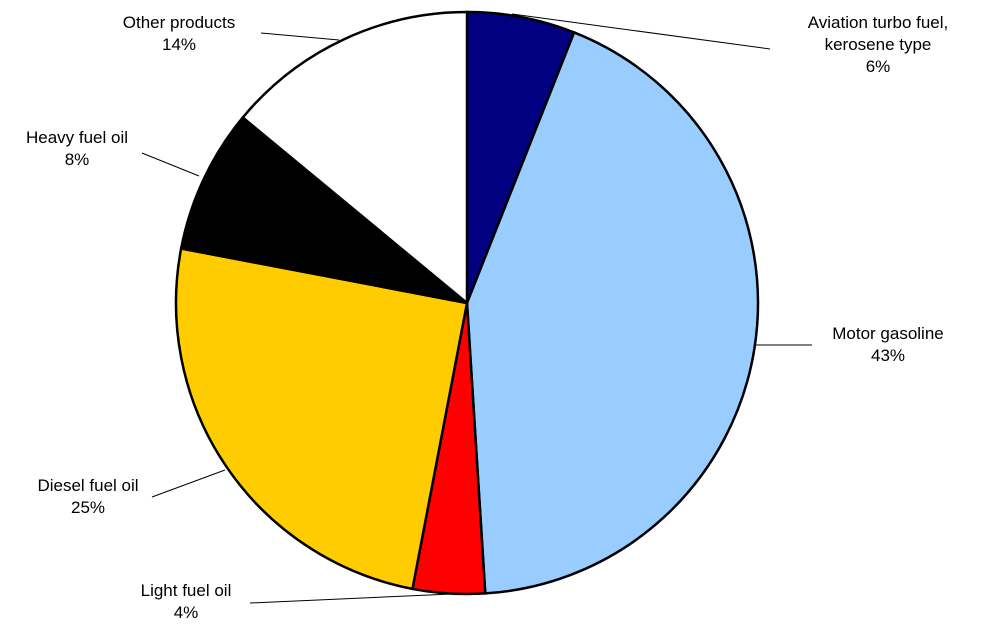  I want to click on slice-name-label: Aviation turbo fuel,, so click(878, 22).